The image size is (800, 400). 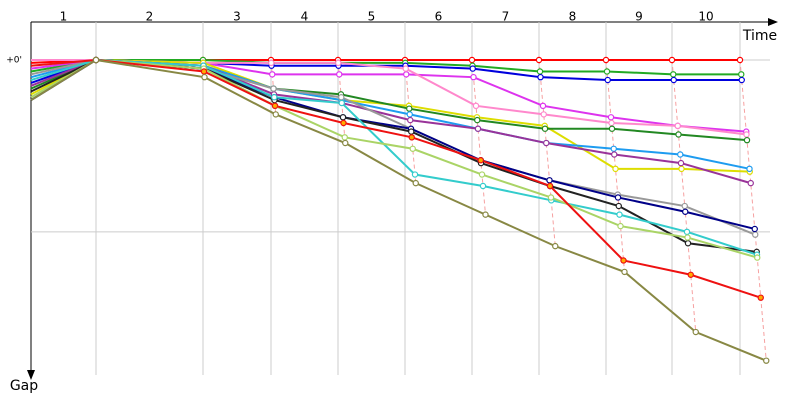 What do you see at coordinates (64, 17) in the screenshot?
I see `x-tick-label: 1` at bounding box center [64, 17].